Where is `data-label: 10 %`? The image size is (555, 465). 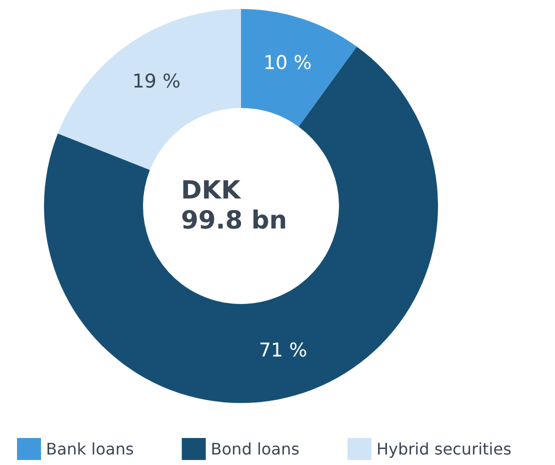 data-label: 10 % is located at coordinates (287, 63).